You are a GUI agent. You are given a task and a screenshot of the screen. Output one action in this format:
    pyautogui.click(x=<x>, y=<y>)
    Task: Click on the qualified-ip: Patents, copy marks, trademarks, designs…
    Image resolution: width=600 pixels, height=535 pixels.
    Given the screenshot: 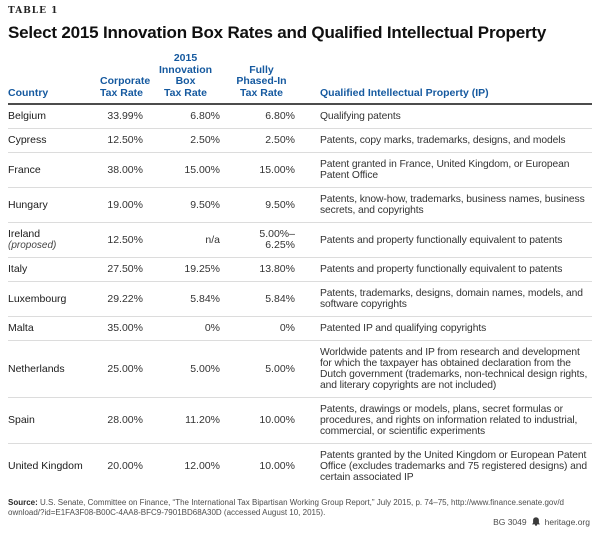 What is the action you would take?
    pyautogui.click(x=447, y=140)
    